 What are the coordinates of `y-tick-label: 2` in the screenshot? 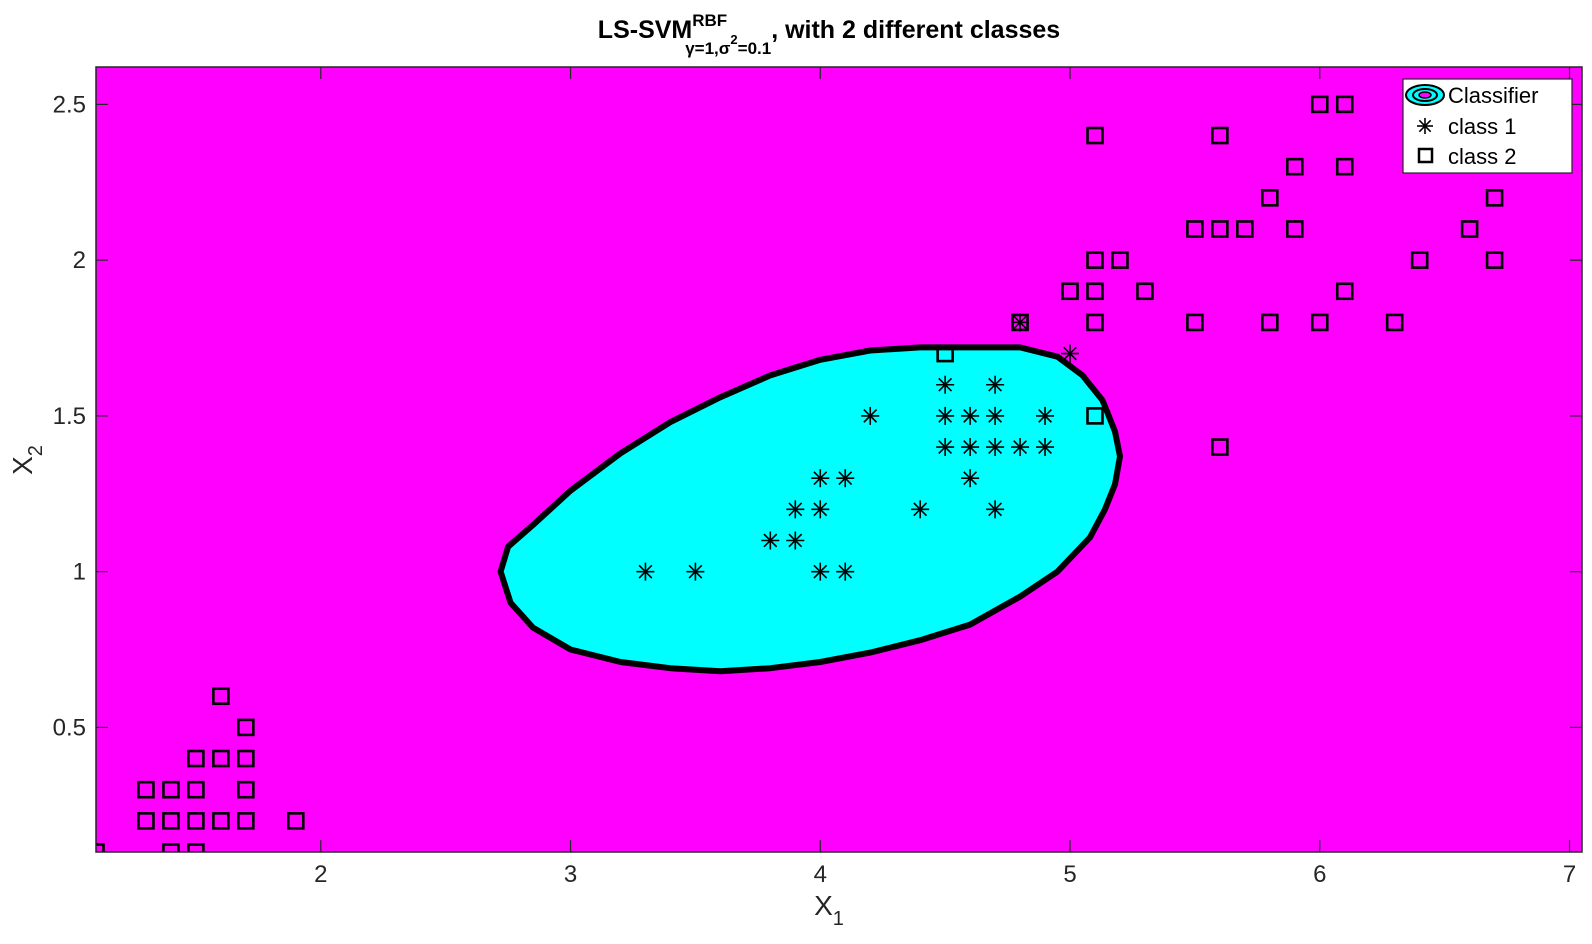 It's located at (79, 260).